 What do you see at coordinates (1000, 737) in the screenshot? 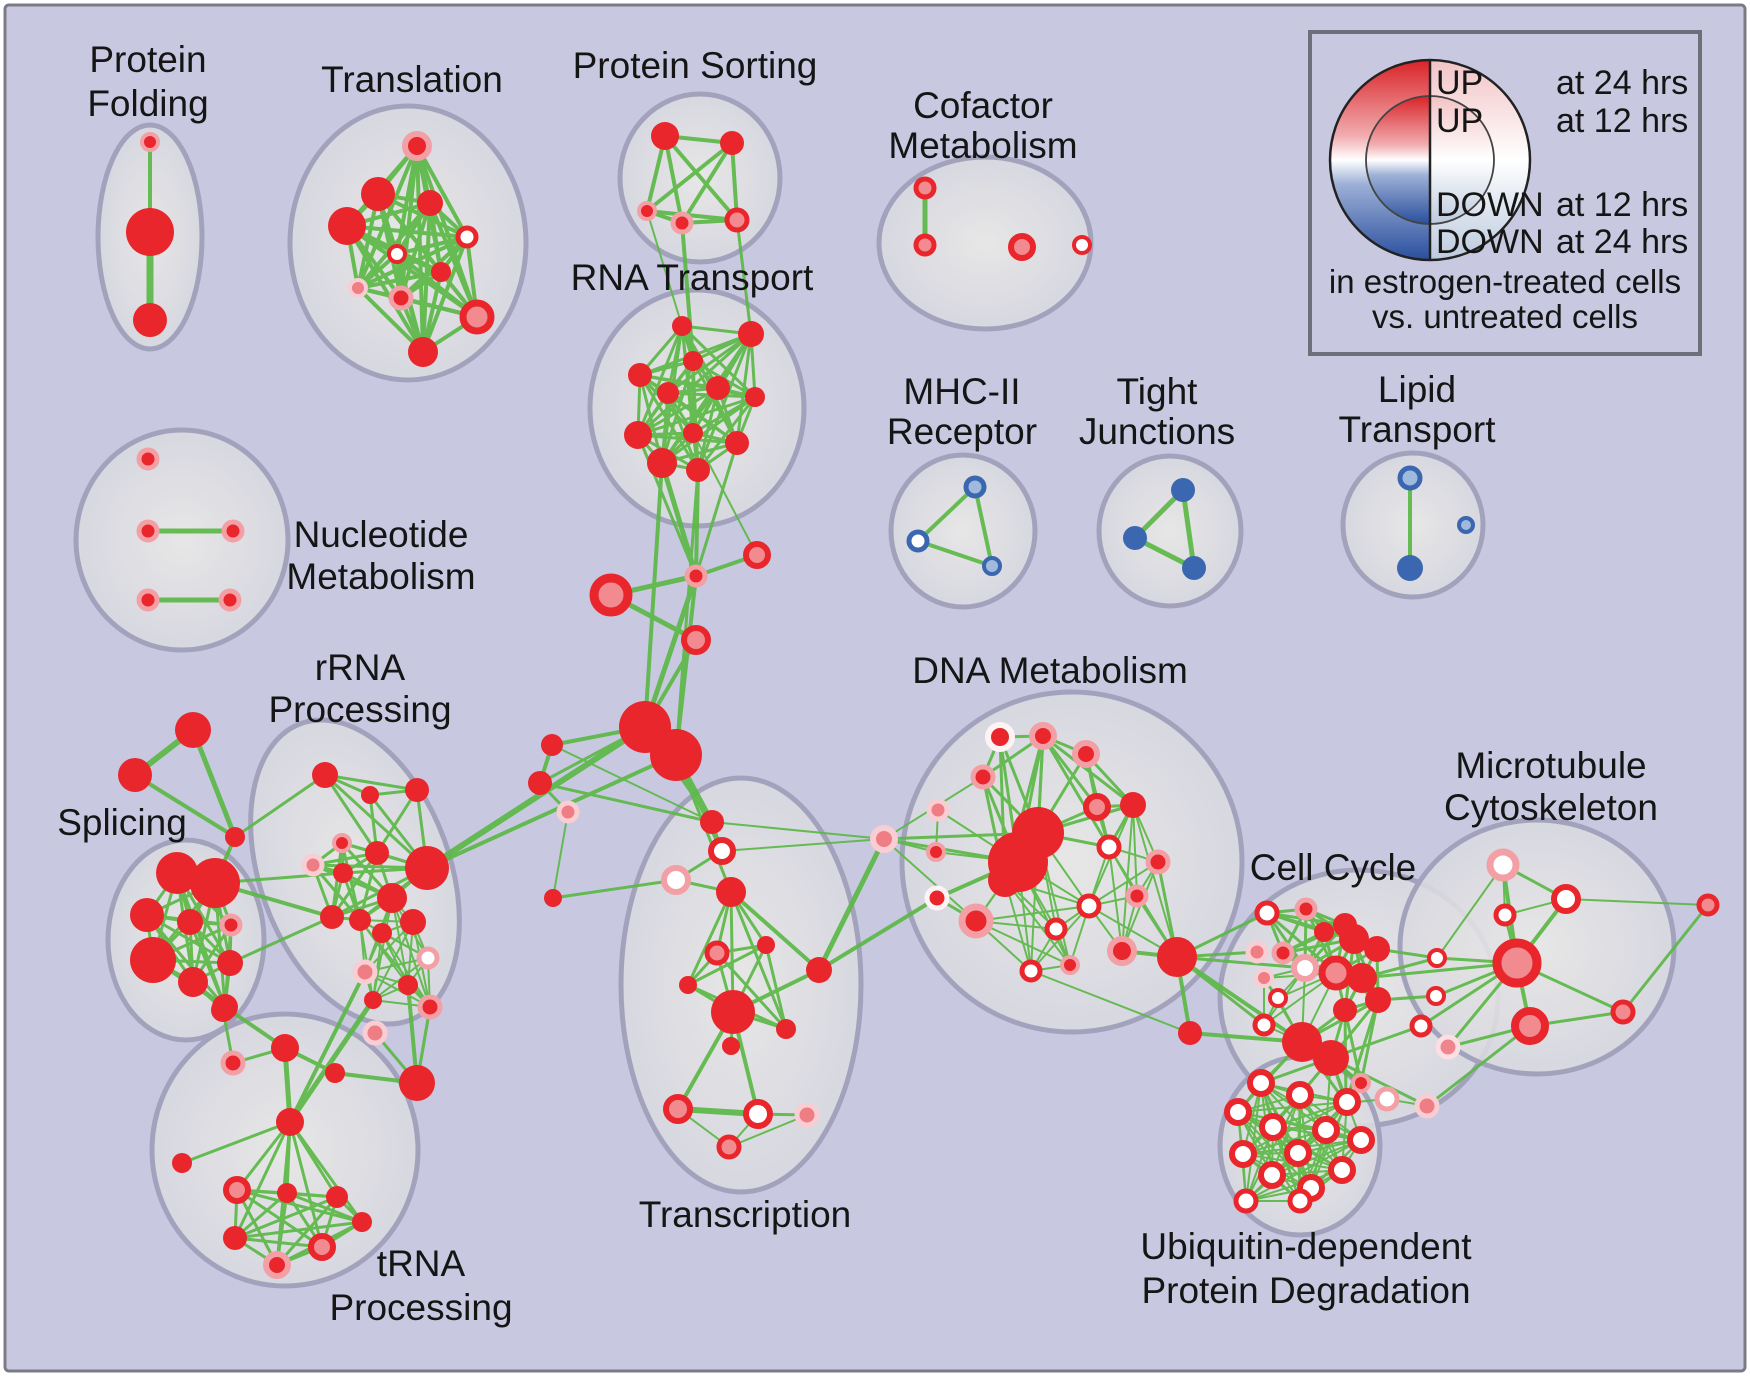
I see `node-d1` at bounding box center [1000, 737].